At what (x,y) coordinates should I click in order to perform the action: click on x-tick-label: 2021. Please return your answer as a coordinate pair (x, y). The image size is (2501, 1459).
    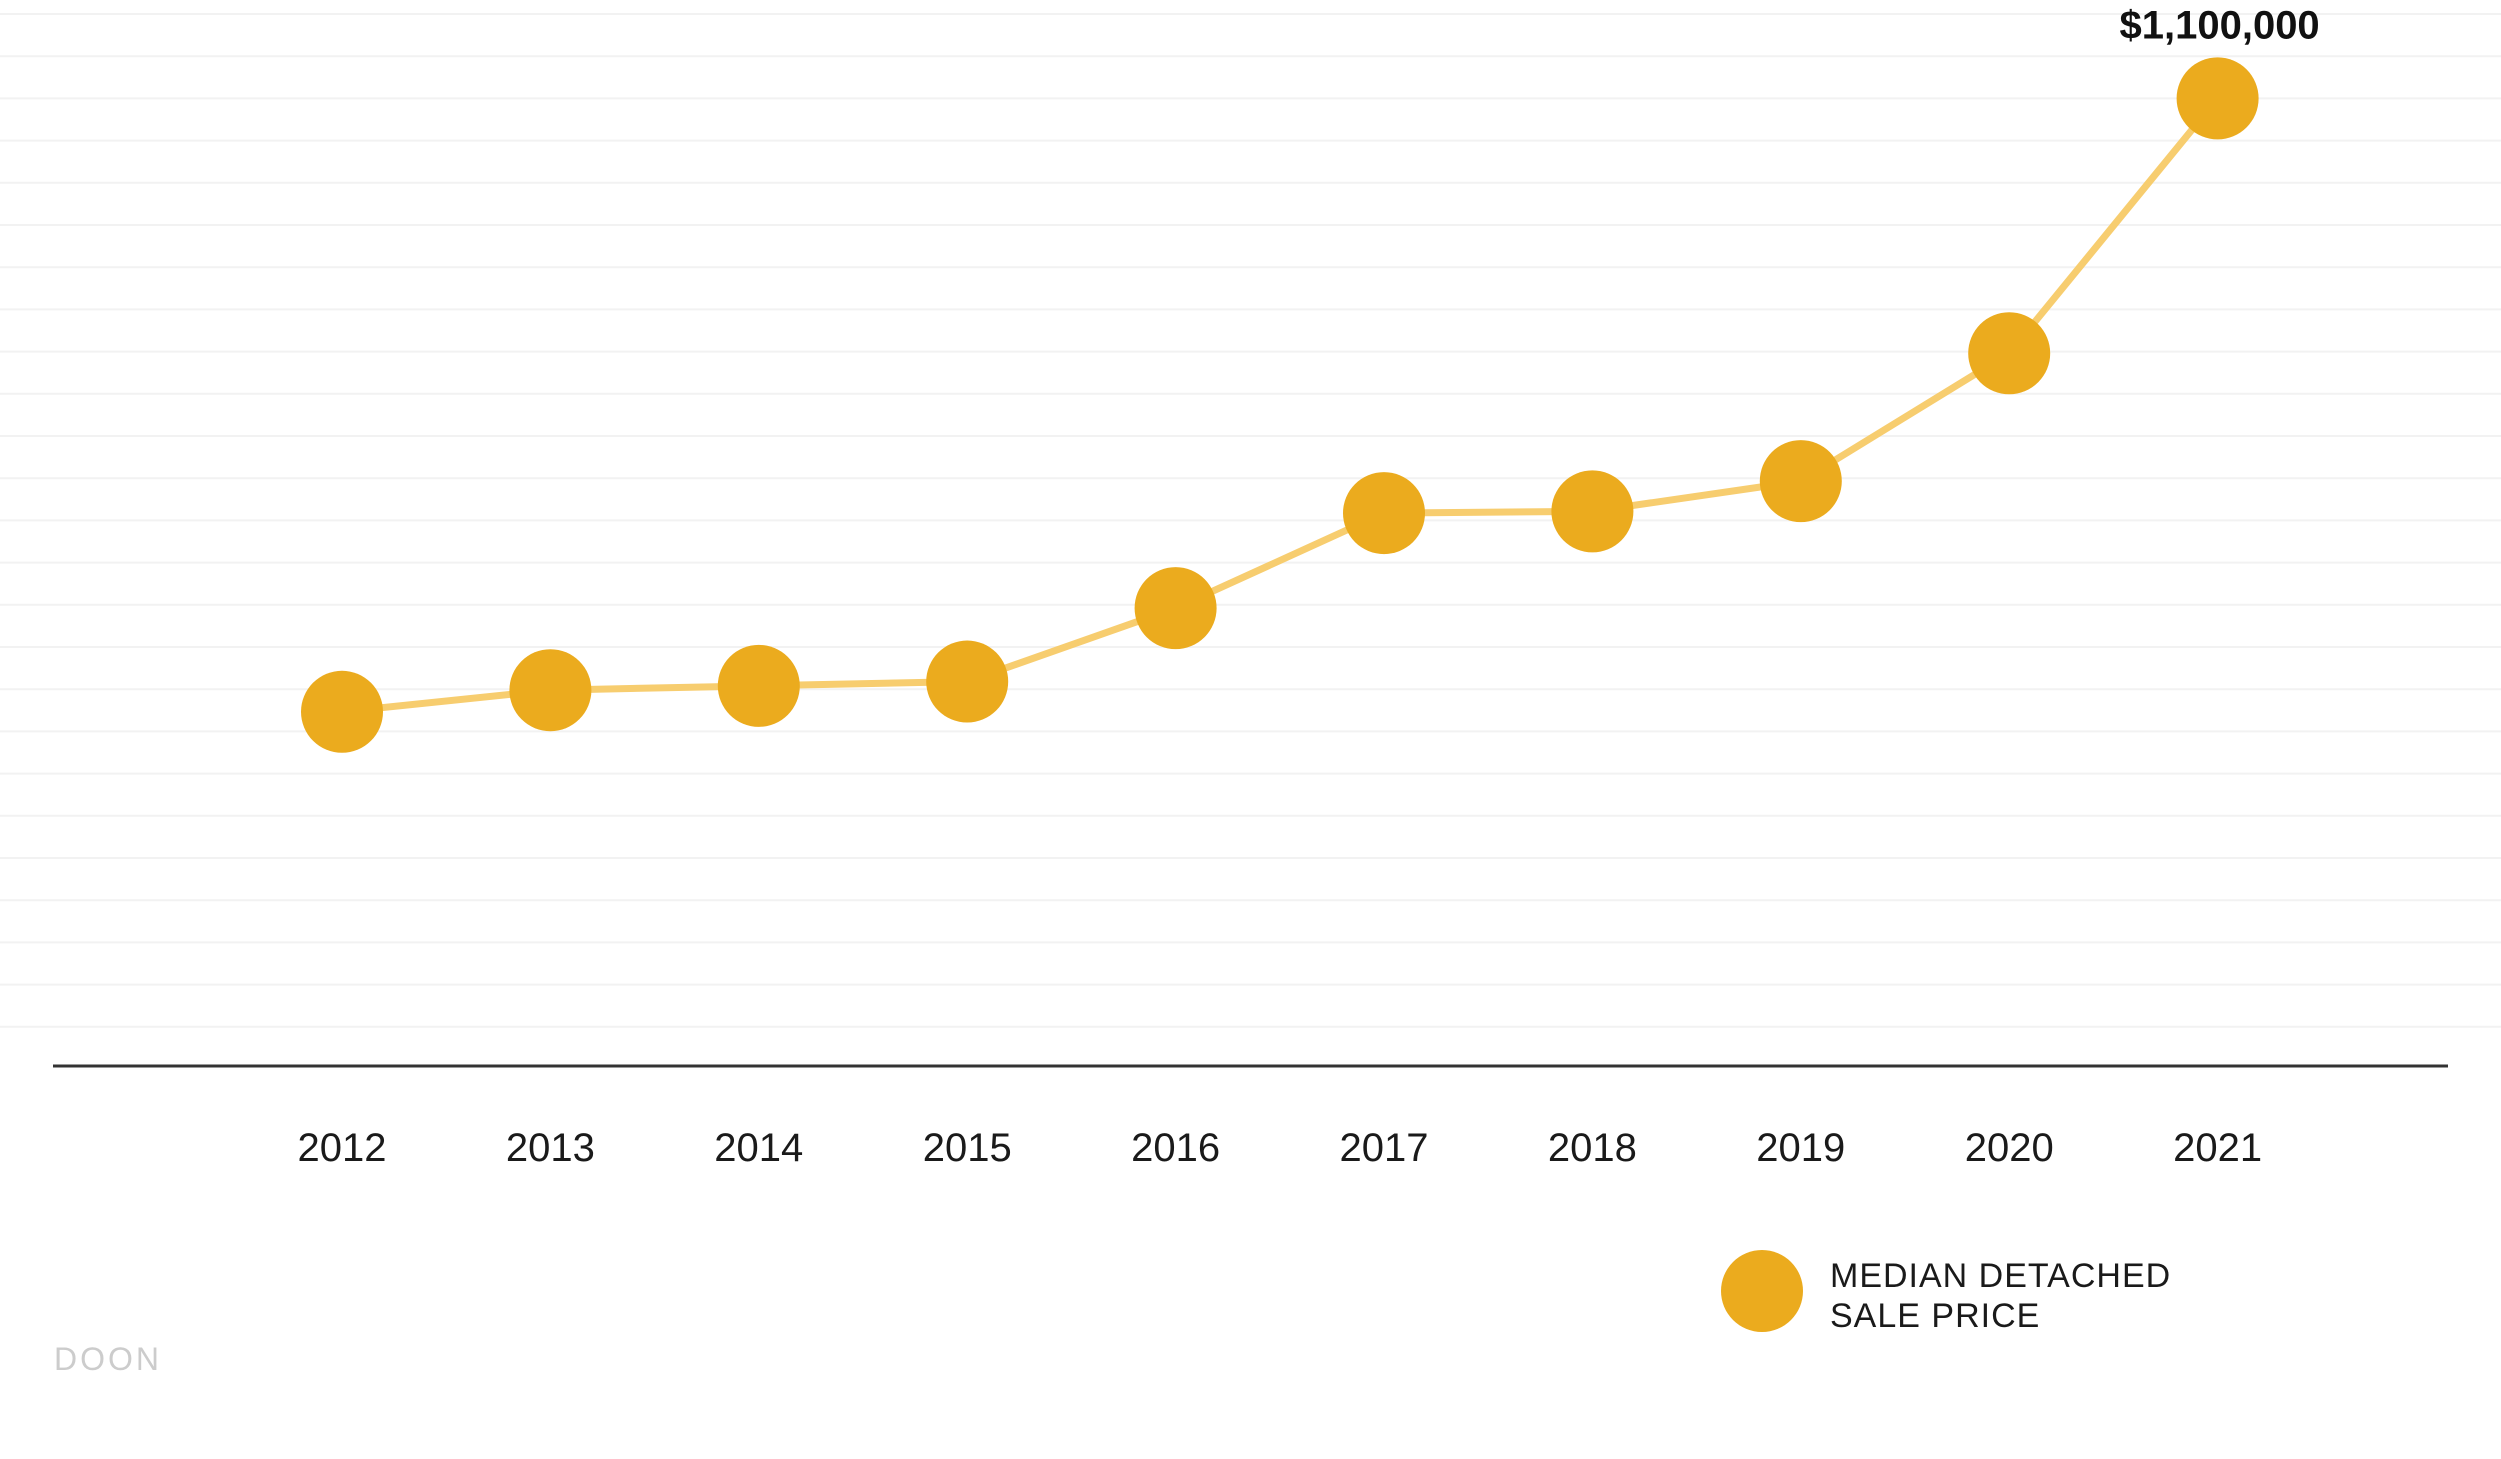
    Looking at the image, I should click on (2217, 1148).